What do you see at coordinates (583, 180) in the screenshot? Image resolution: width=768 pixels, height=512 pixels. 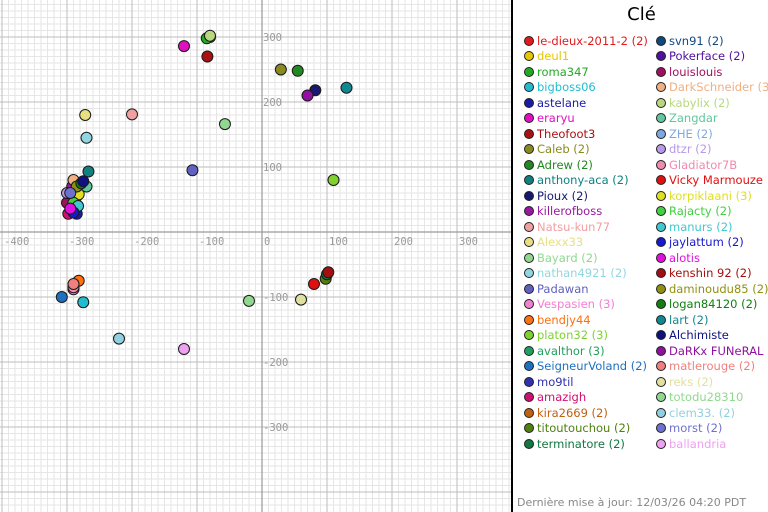 I see `legend-label: anthony-aca (2)` at bounding box center [583, 180].